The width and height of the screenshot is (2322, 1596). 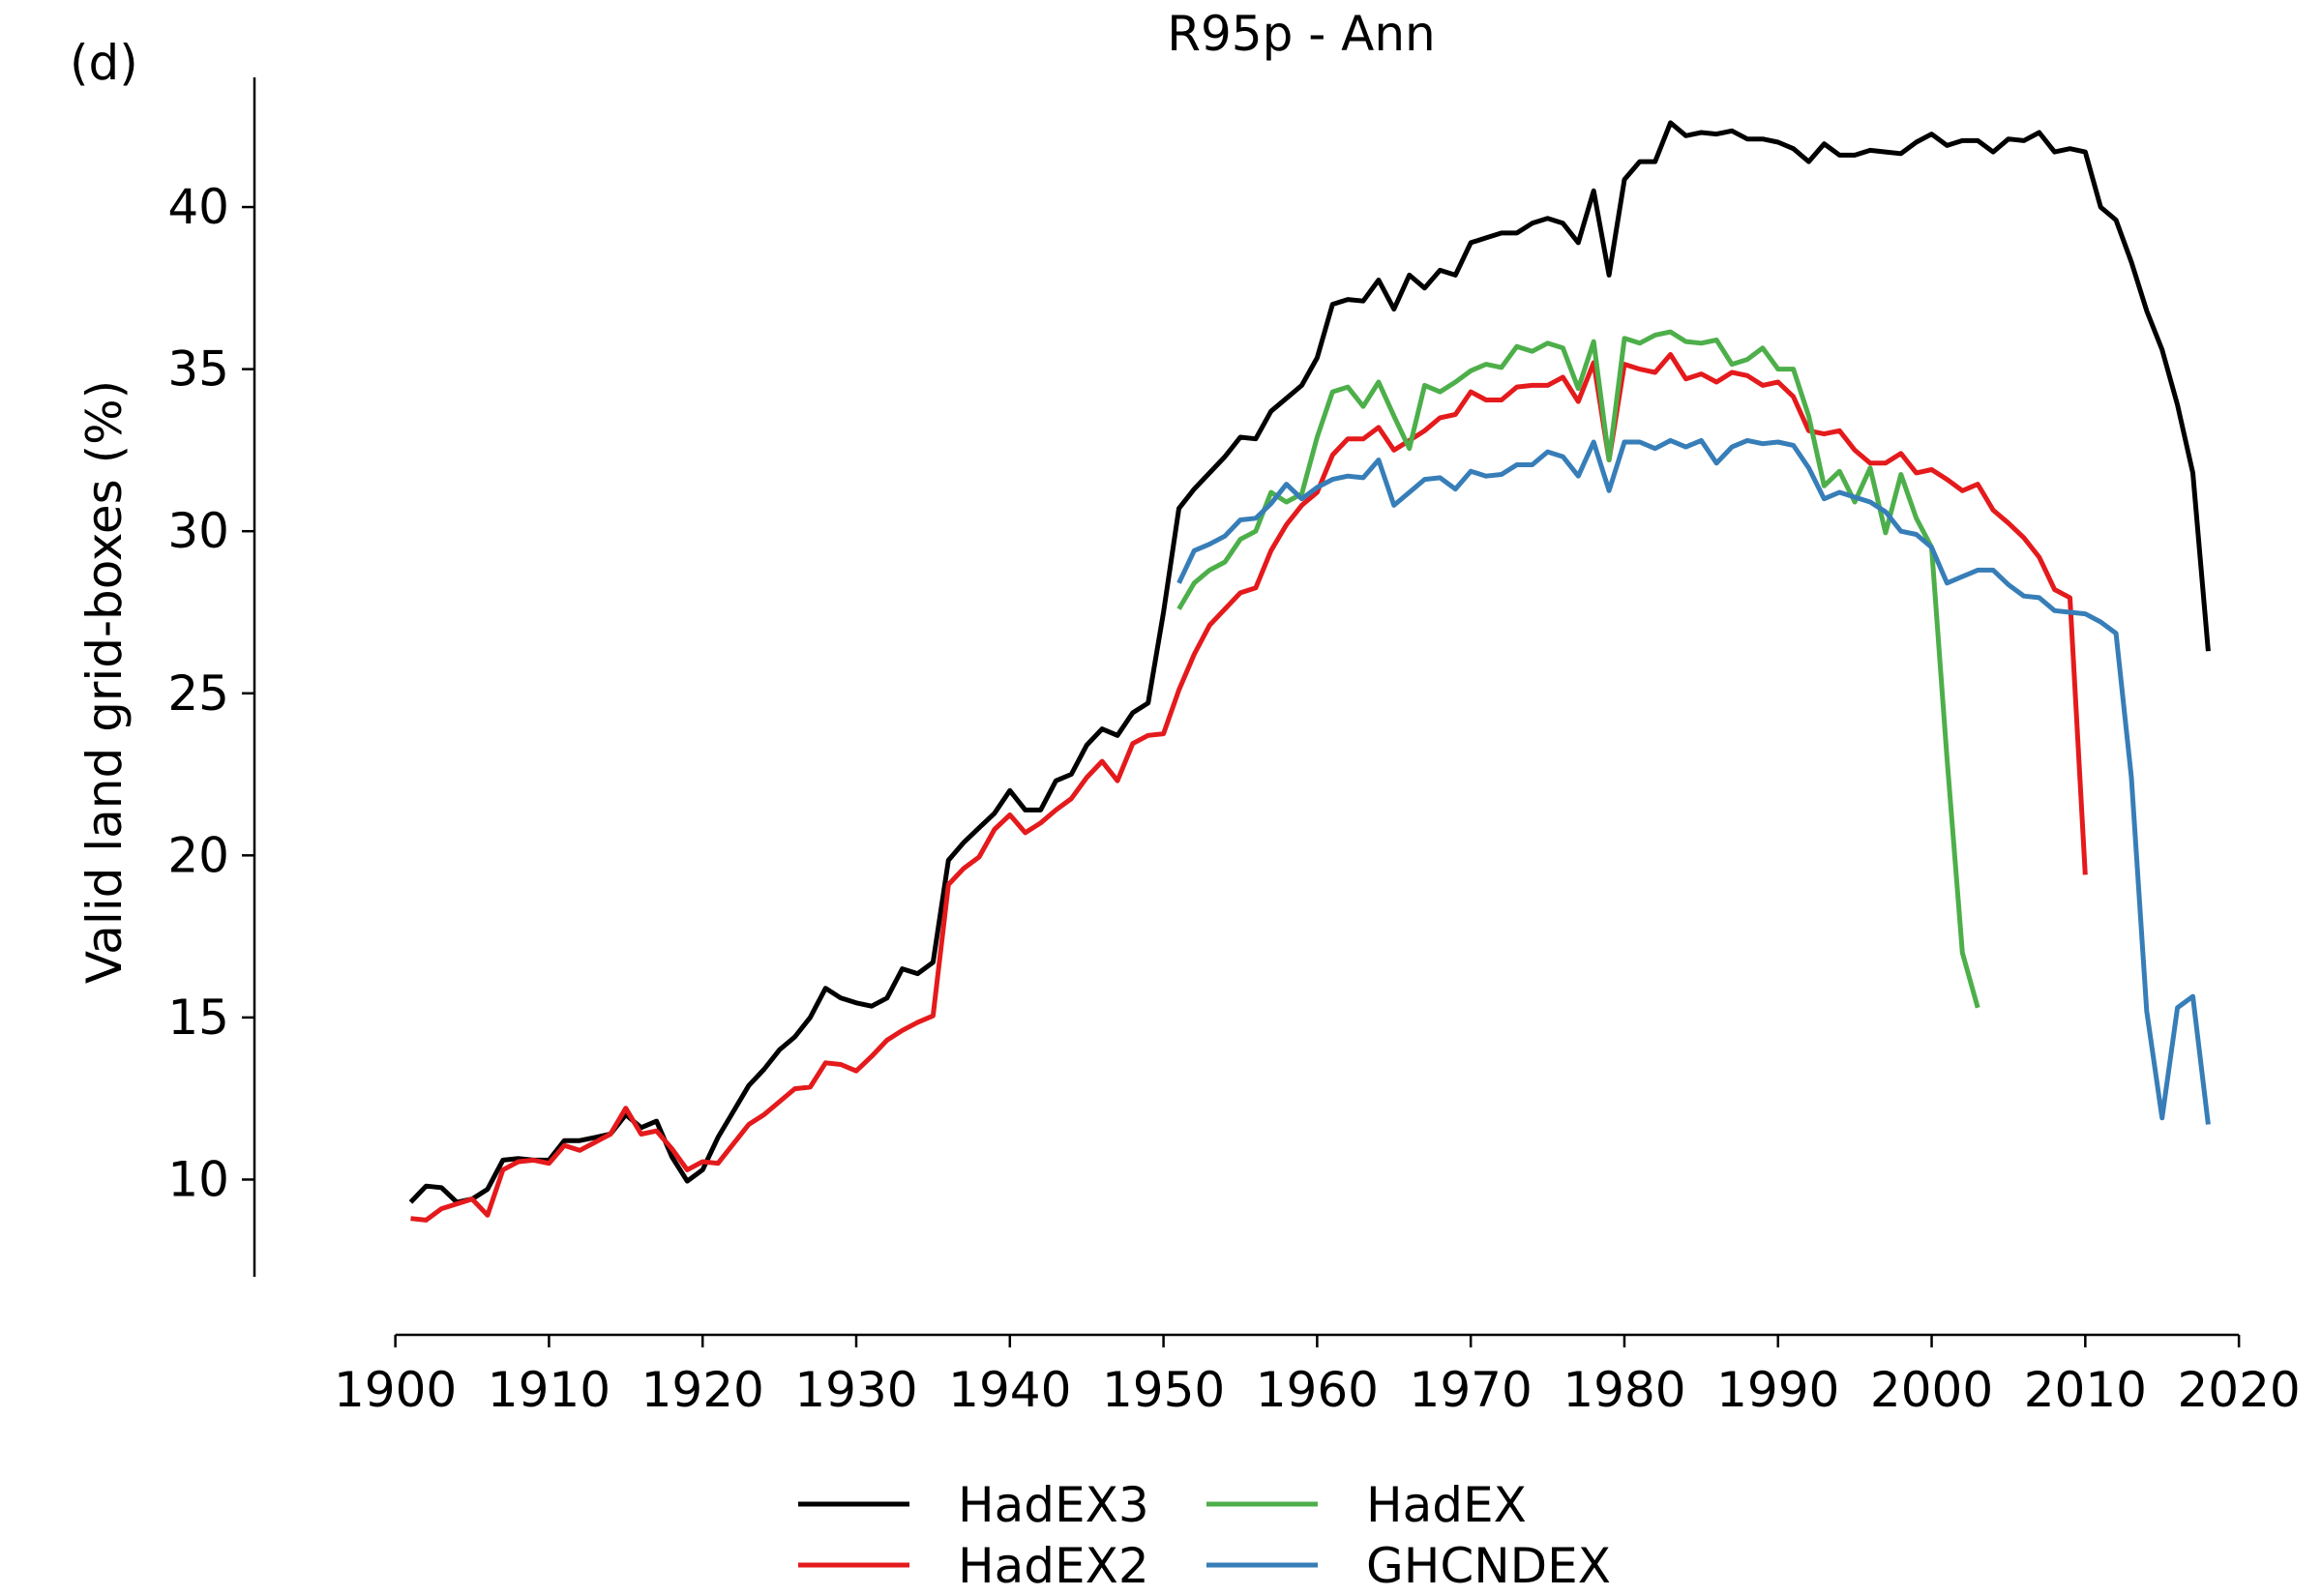 I want to click on y-tick-label: 15, so click(x=198, y=1018).